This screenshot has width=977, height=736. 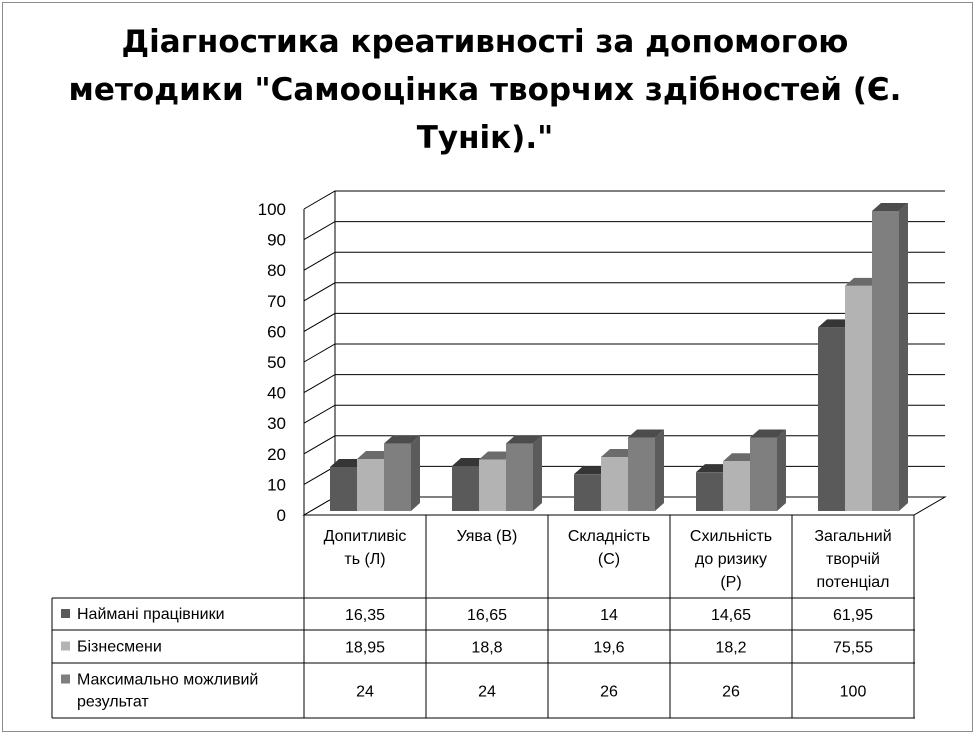 What do you see at coordinates (853, 648) in the screenshot?
I see `data-label: 75,55` at bounding box center [853, 648].